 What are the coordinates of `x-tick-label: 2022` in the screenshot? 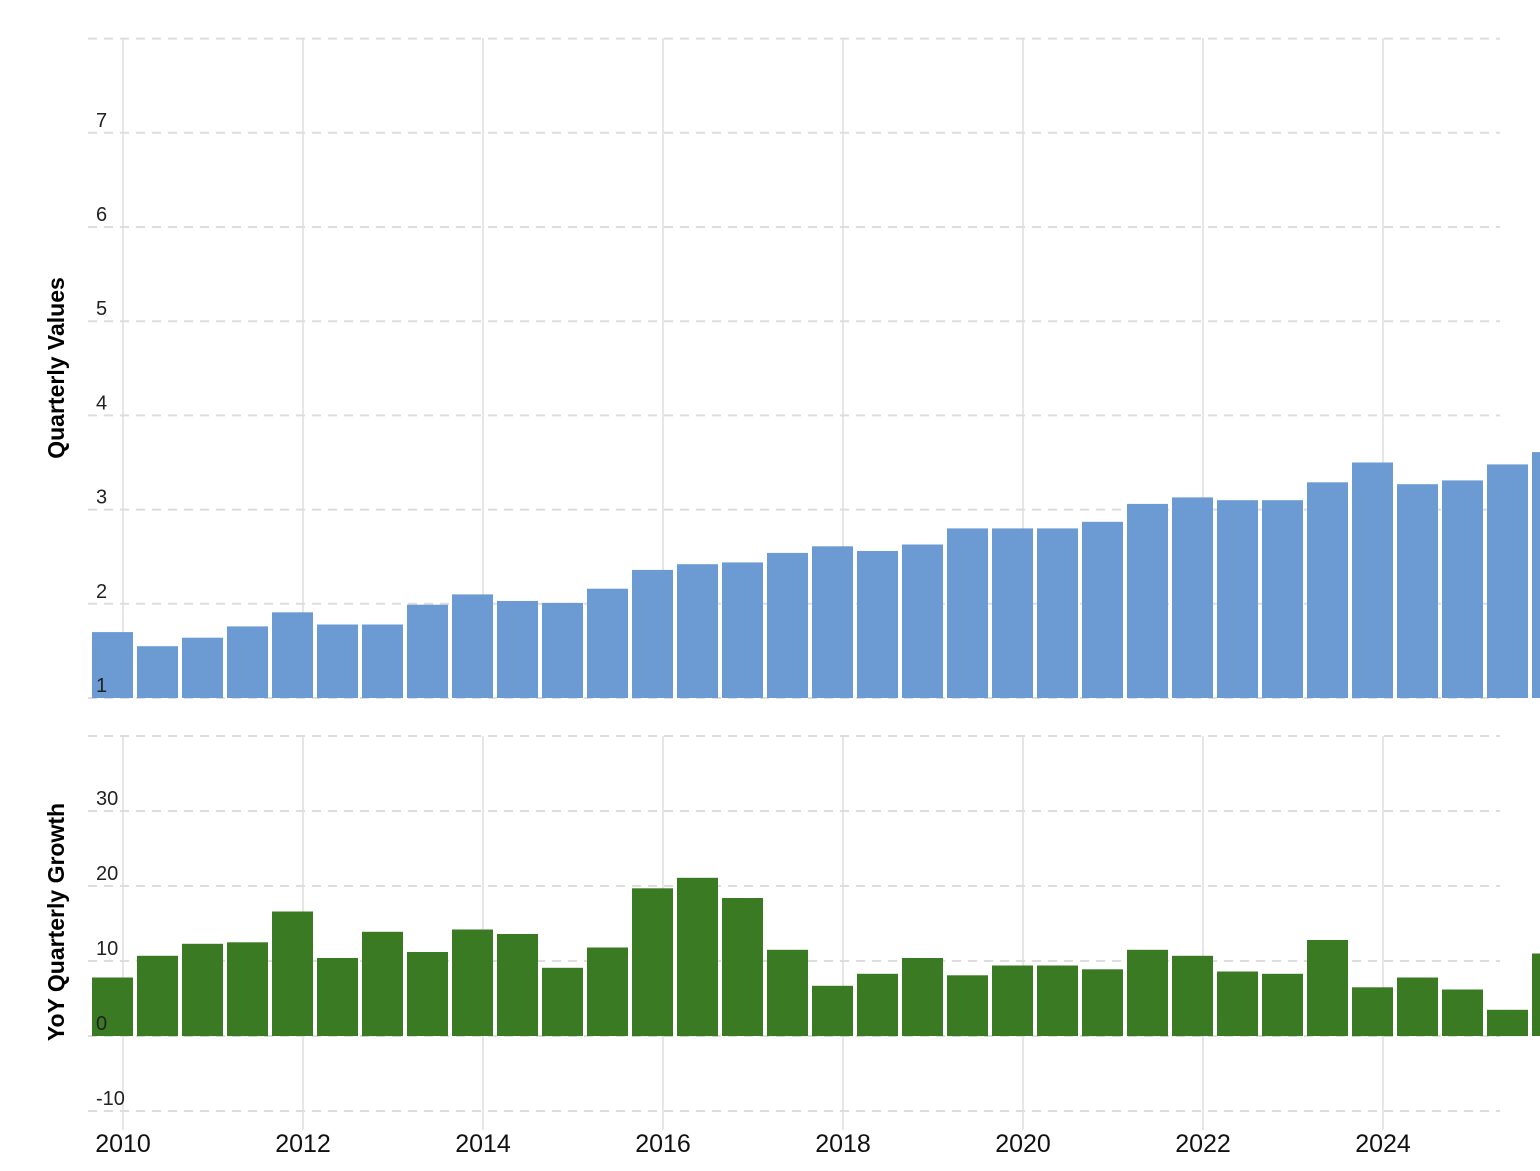 It's located at (1203, 1144).